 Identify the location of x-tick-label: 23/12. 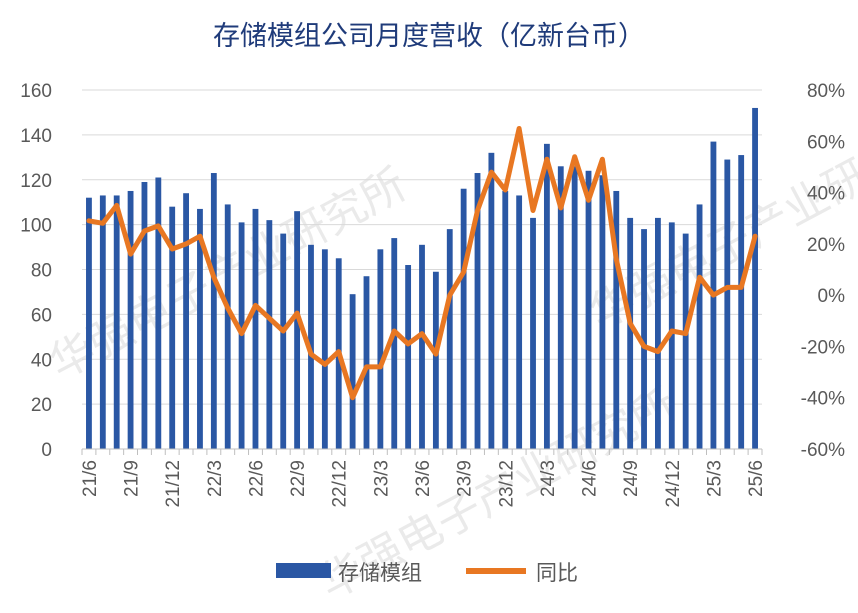
(506, 484).